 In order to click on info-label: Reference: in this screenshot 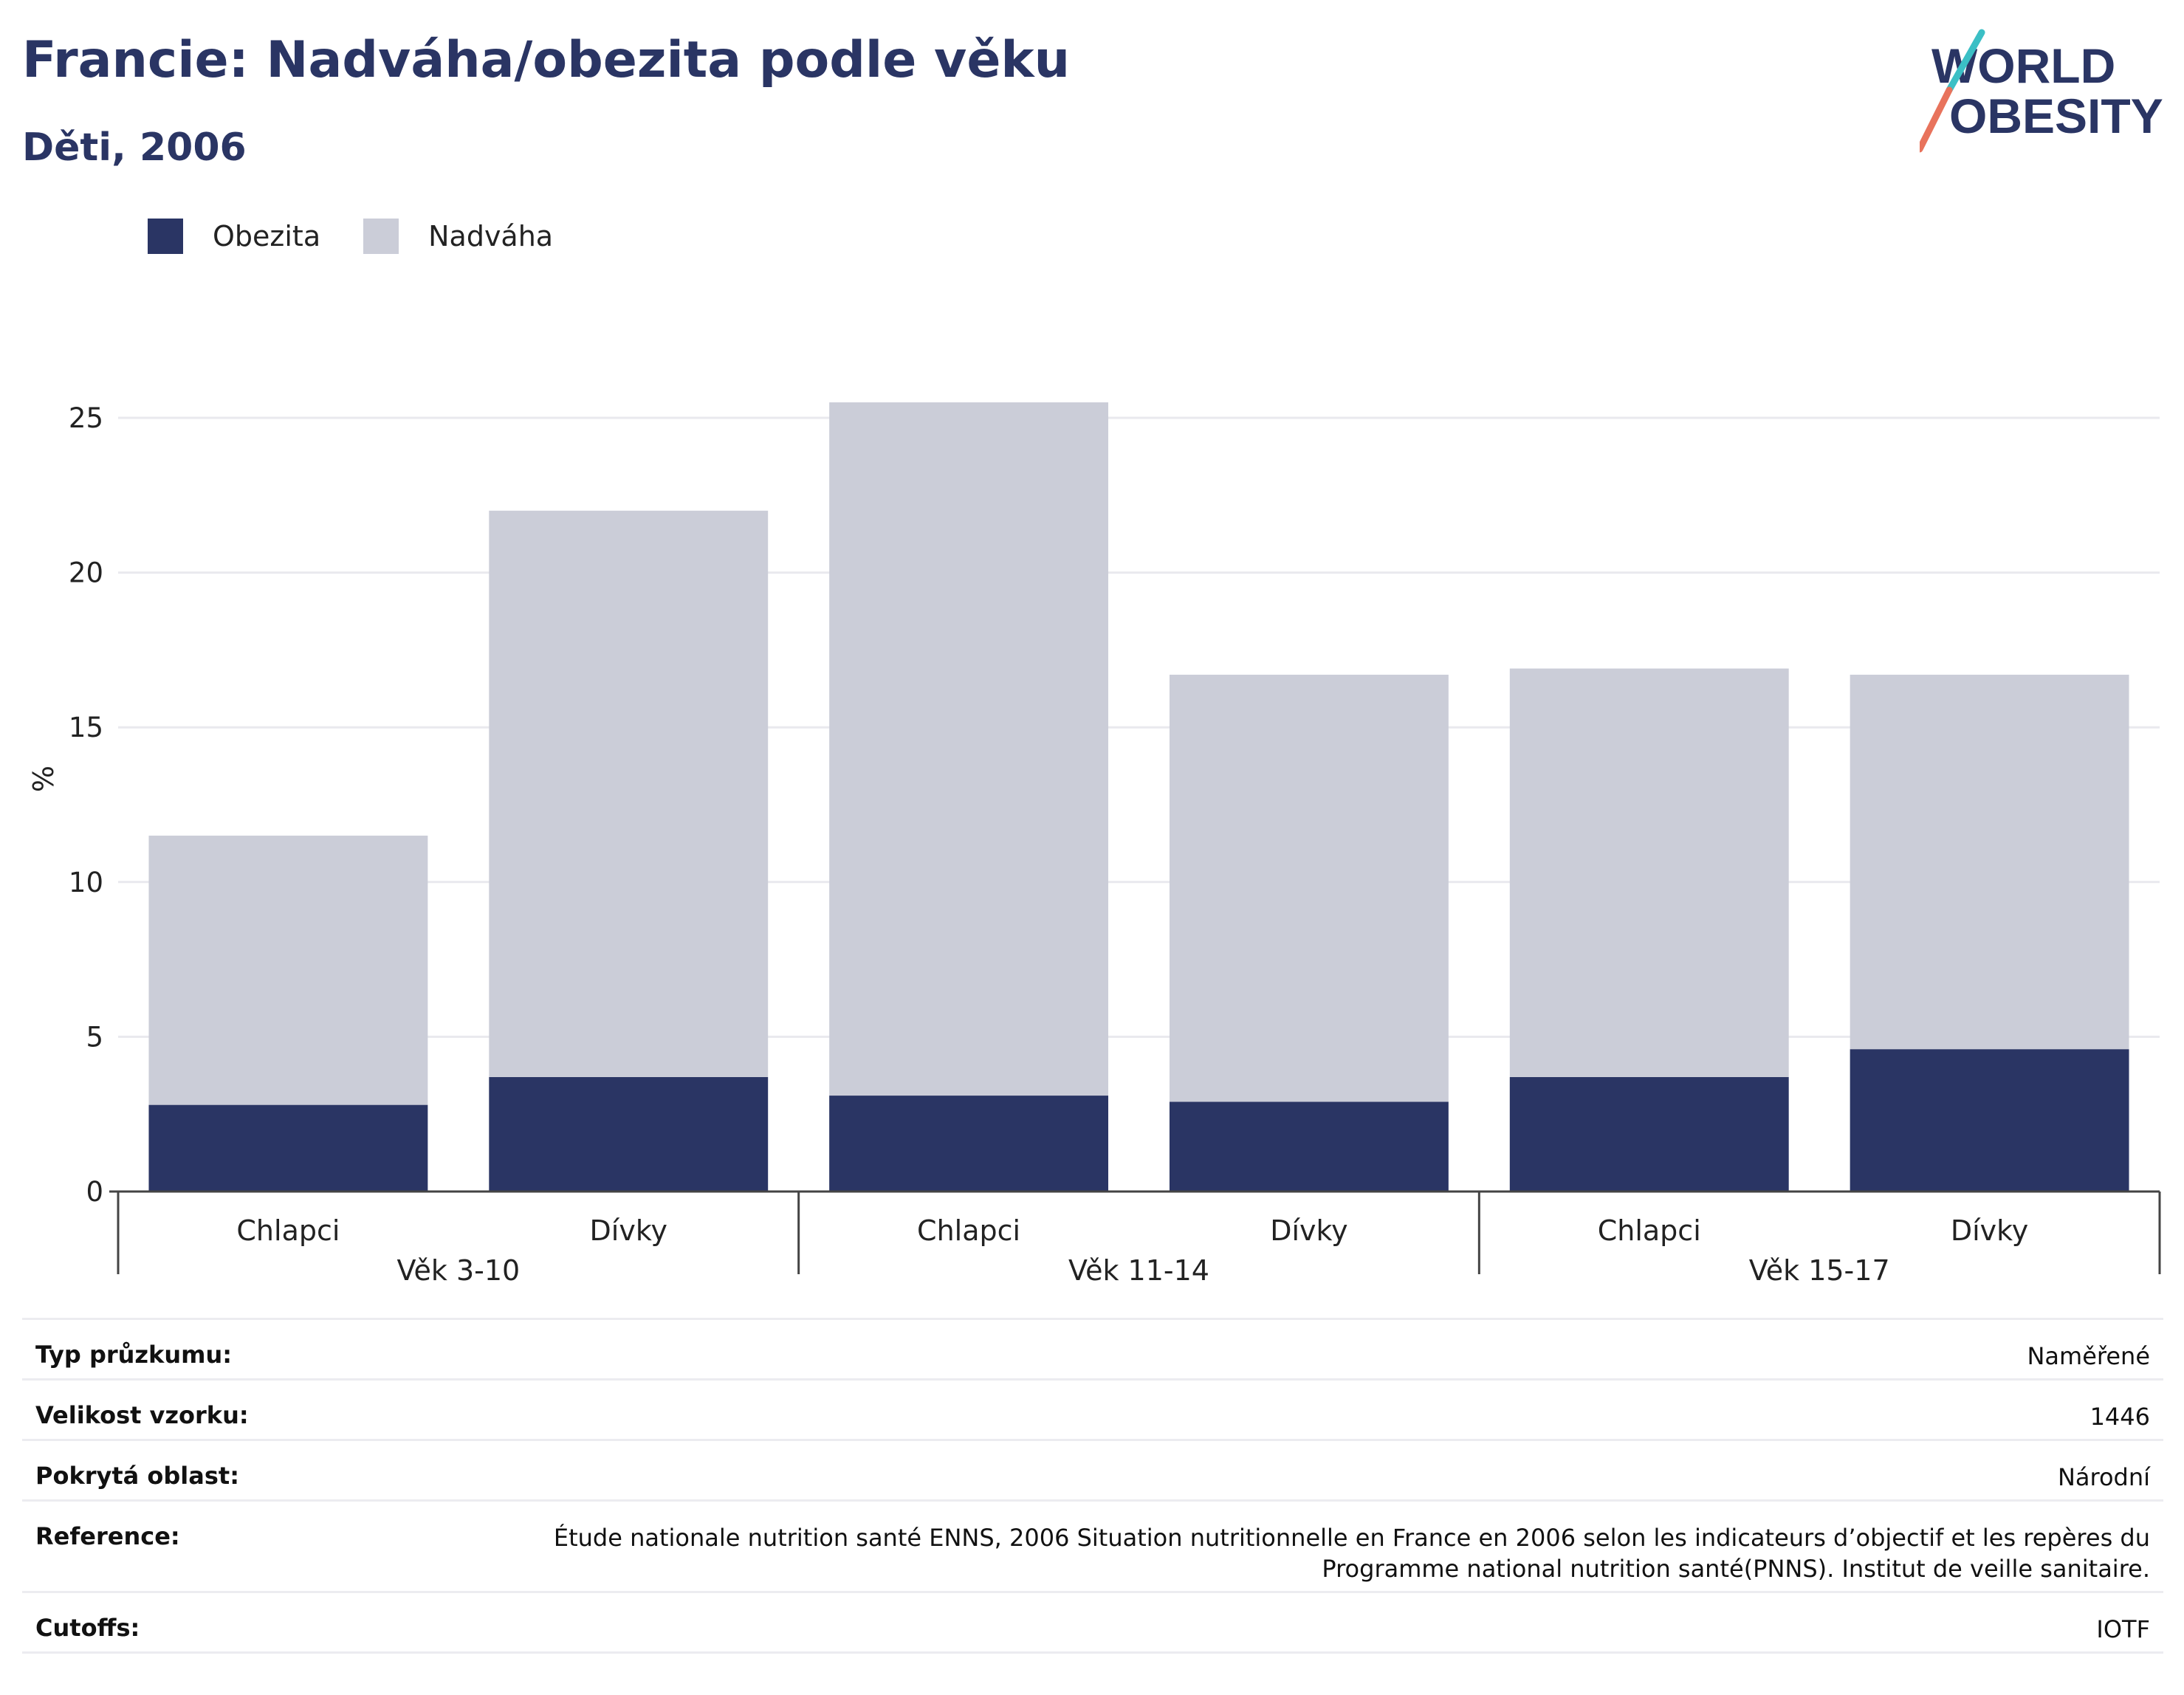, I will do `click(108, 1536)`.